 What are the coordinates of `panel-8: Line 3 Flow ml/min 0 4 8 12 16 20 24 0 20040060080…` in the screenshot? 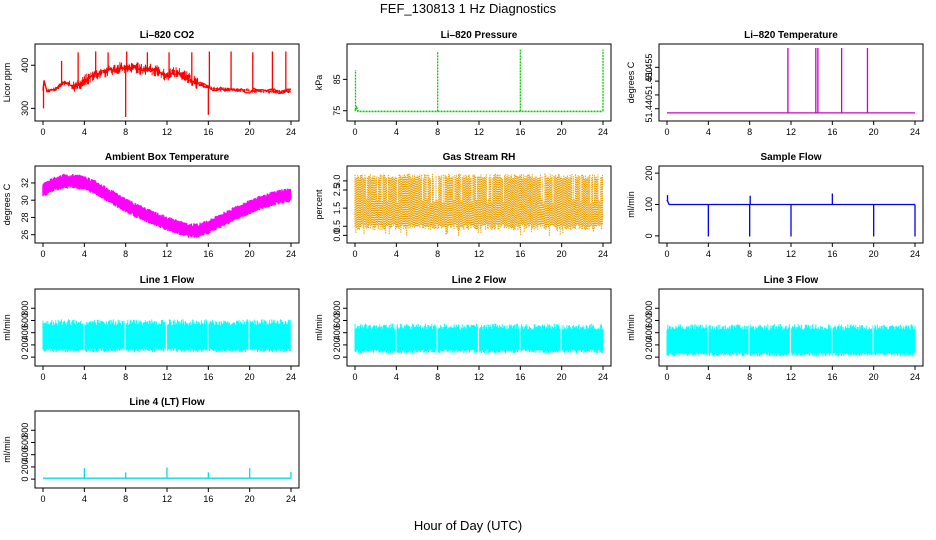 It's located at (775, 328).